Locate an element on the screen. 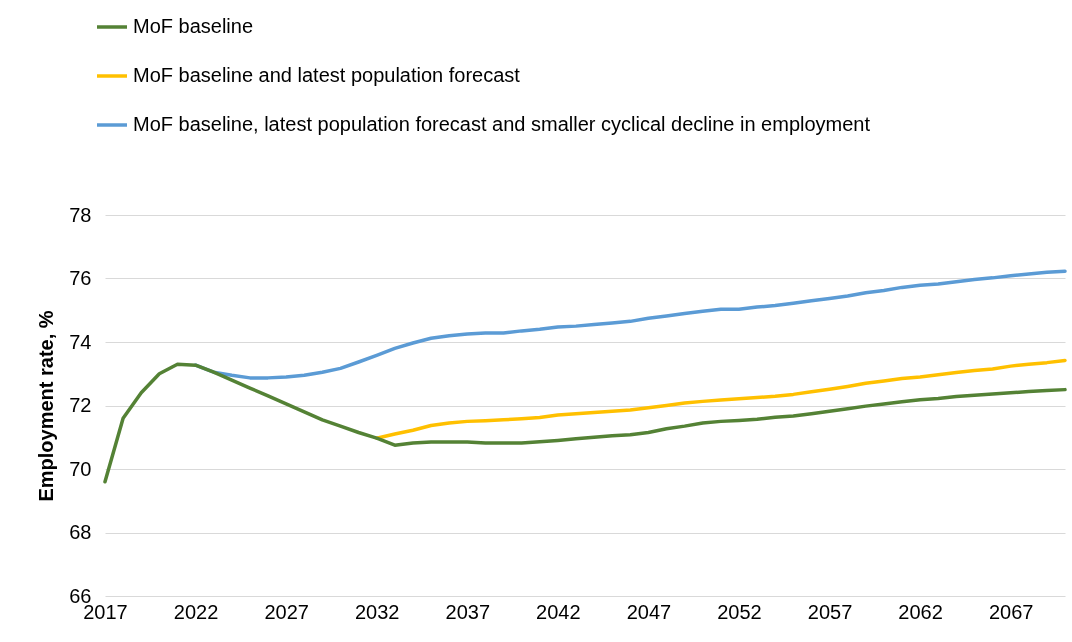  y-tick-label: 72 is located at coordinates (80, 405).